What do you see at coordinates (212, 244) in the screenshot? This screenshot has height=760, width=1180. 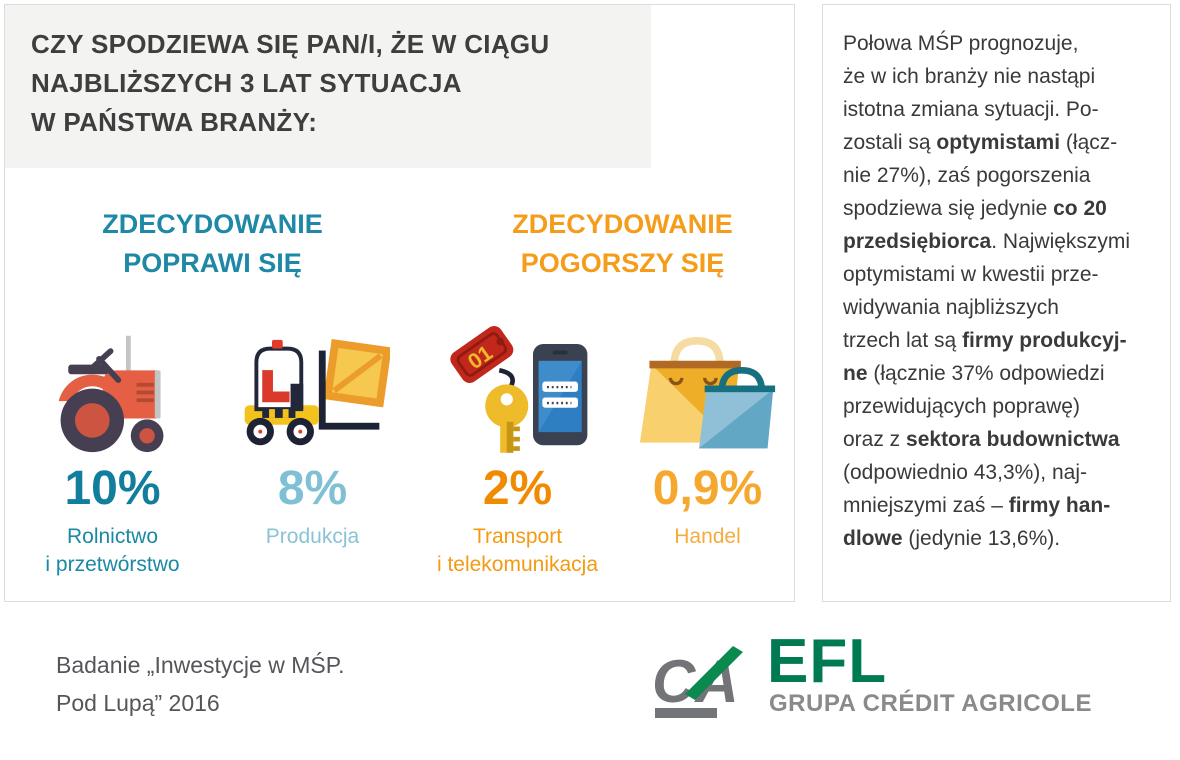 I see `group-header-improve: ZDECYDOWANIE POPRAWI SIĘ` at bounding box center [212, 244].